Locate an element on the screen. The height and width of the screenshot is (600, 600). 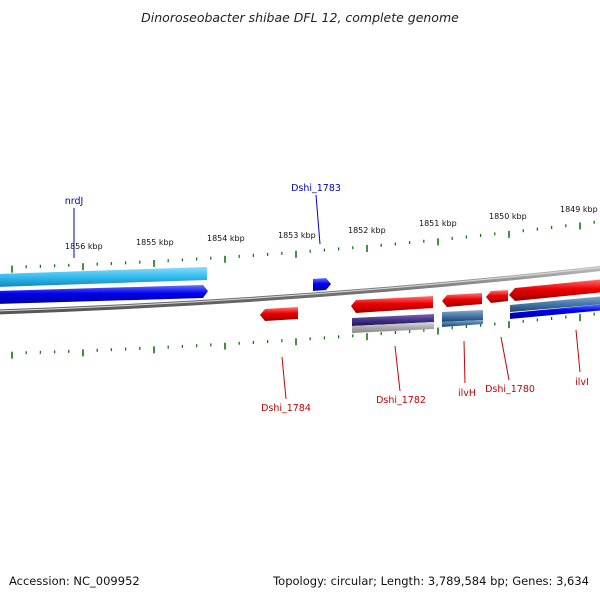
gene-label-Dshi_1780: Dshi_1780 is located at coordinates (510, 389).